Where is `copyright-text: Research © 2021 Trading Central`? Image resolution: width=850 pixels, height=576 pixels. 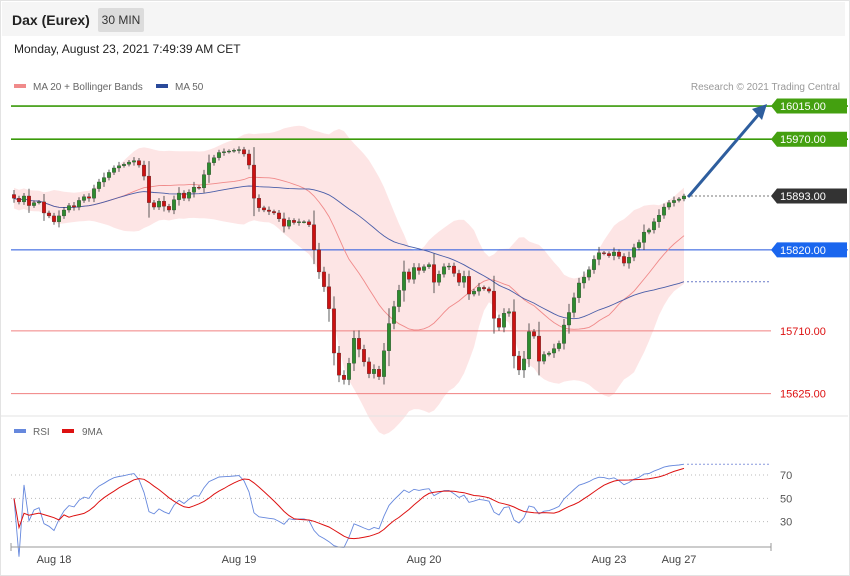
copyright-text: Research © 2021 Trading Central is located at coordinates (765, 87).